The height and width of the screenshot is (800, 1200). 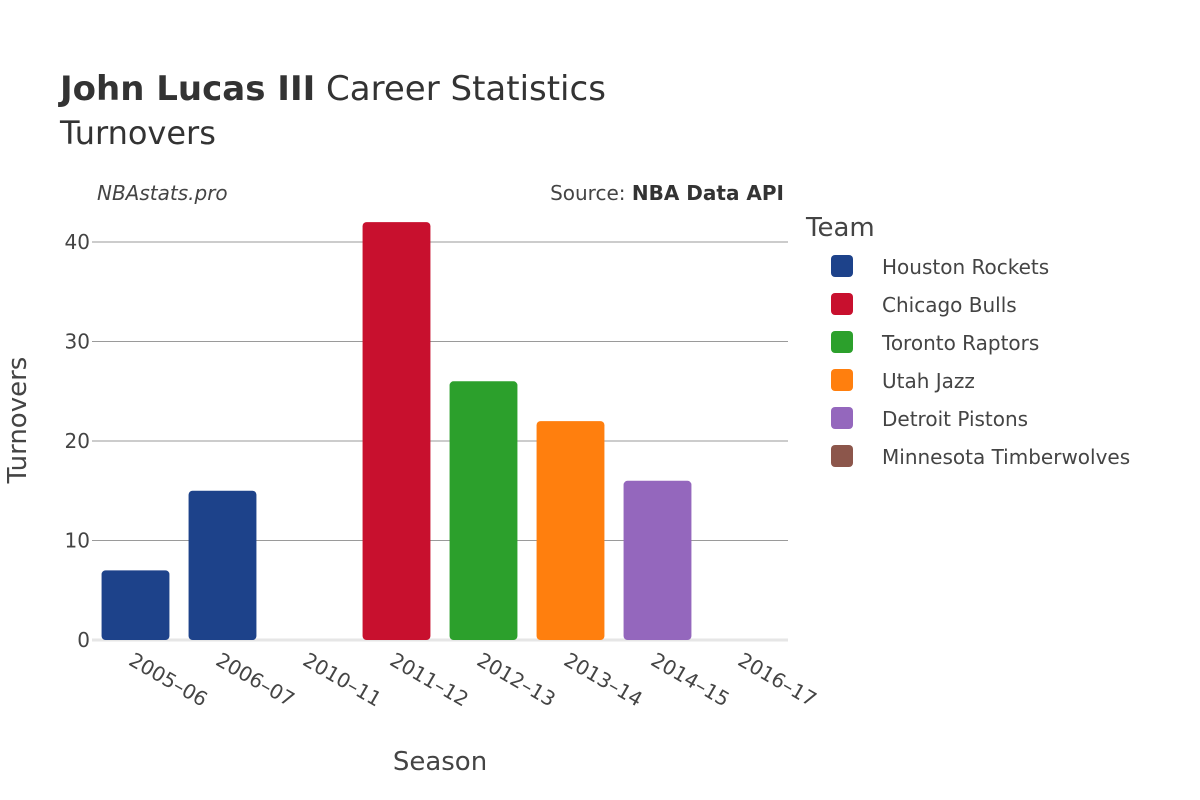 I want to click on bar-2005–06, so click(x=135, y=605).